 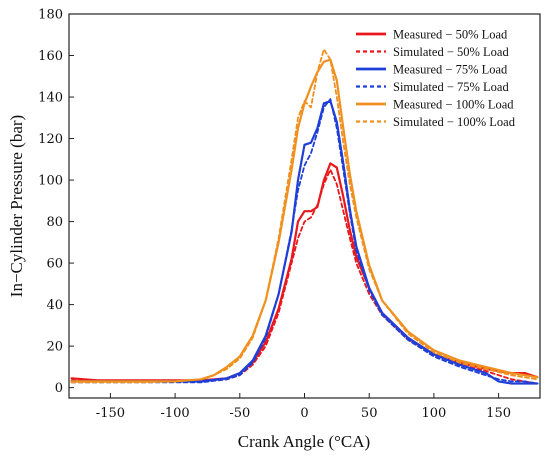 What do you see at coordinates (54, 305) in the screenshot?
I see `y-tick-label: 40` at bounding box center [54, 305].